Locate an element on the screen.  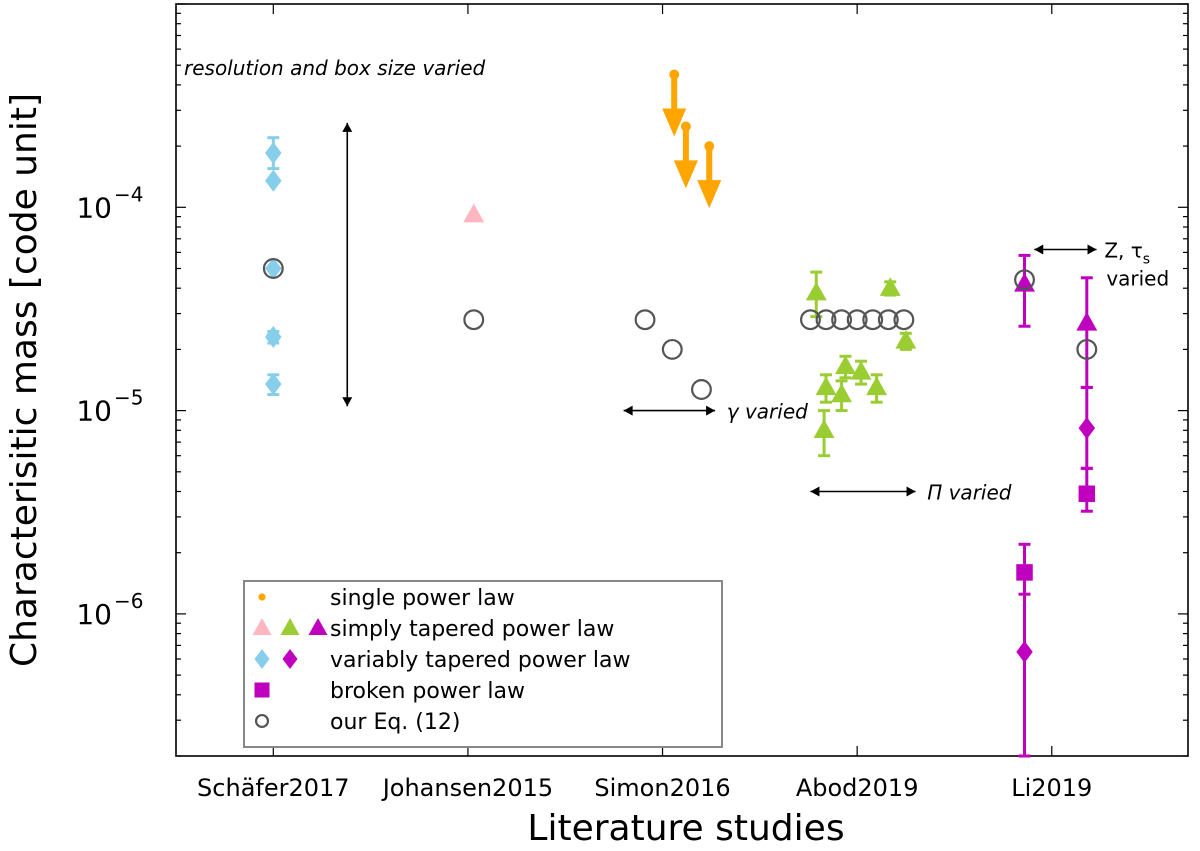
legend-label: single power law is located at coordinates (422, 598).